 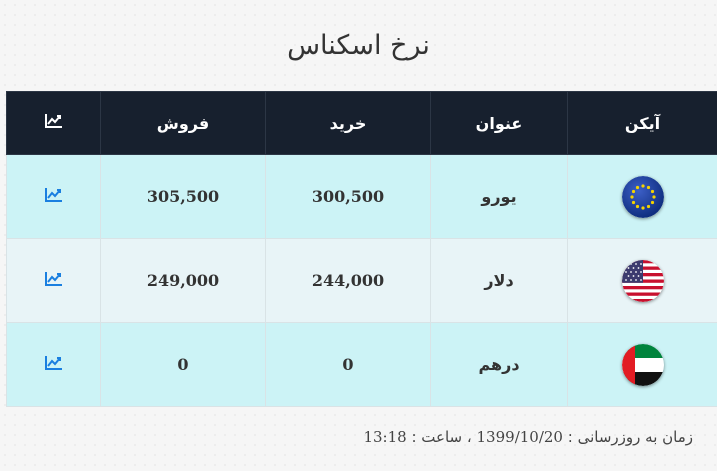 I want to click on header-sell: فروش, so click(x=183, y=123).